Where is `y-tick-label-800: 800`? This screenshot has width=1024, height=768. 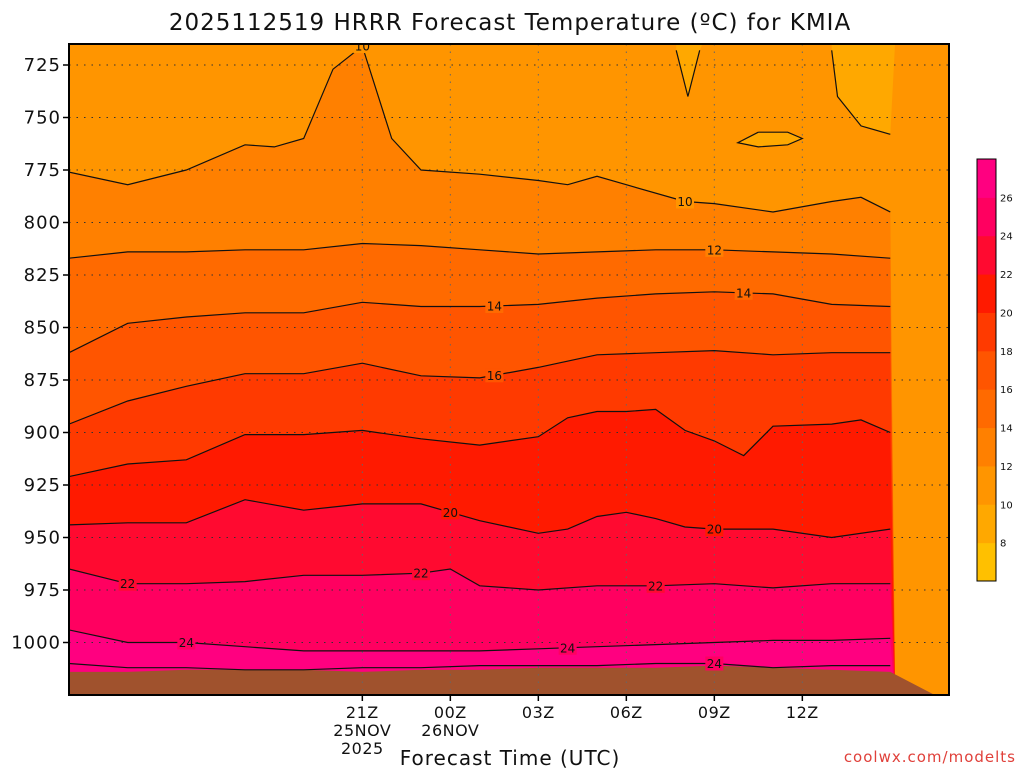 y-tick-label-800: 800 is located at coordinates (42, 223).